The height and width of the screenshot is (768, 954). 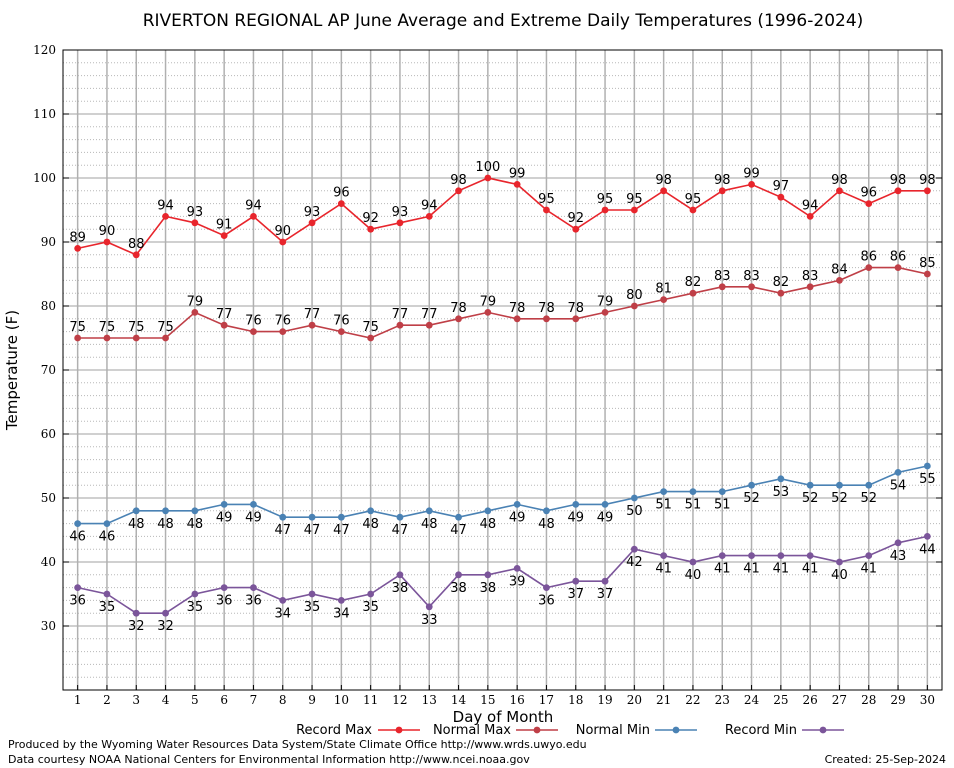 I want to click on data-label: 98, so click(x=663, y=180).